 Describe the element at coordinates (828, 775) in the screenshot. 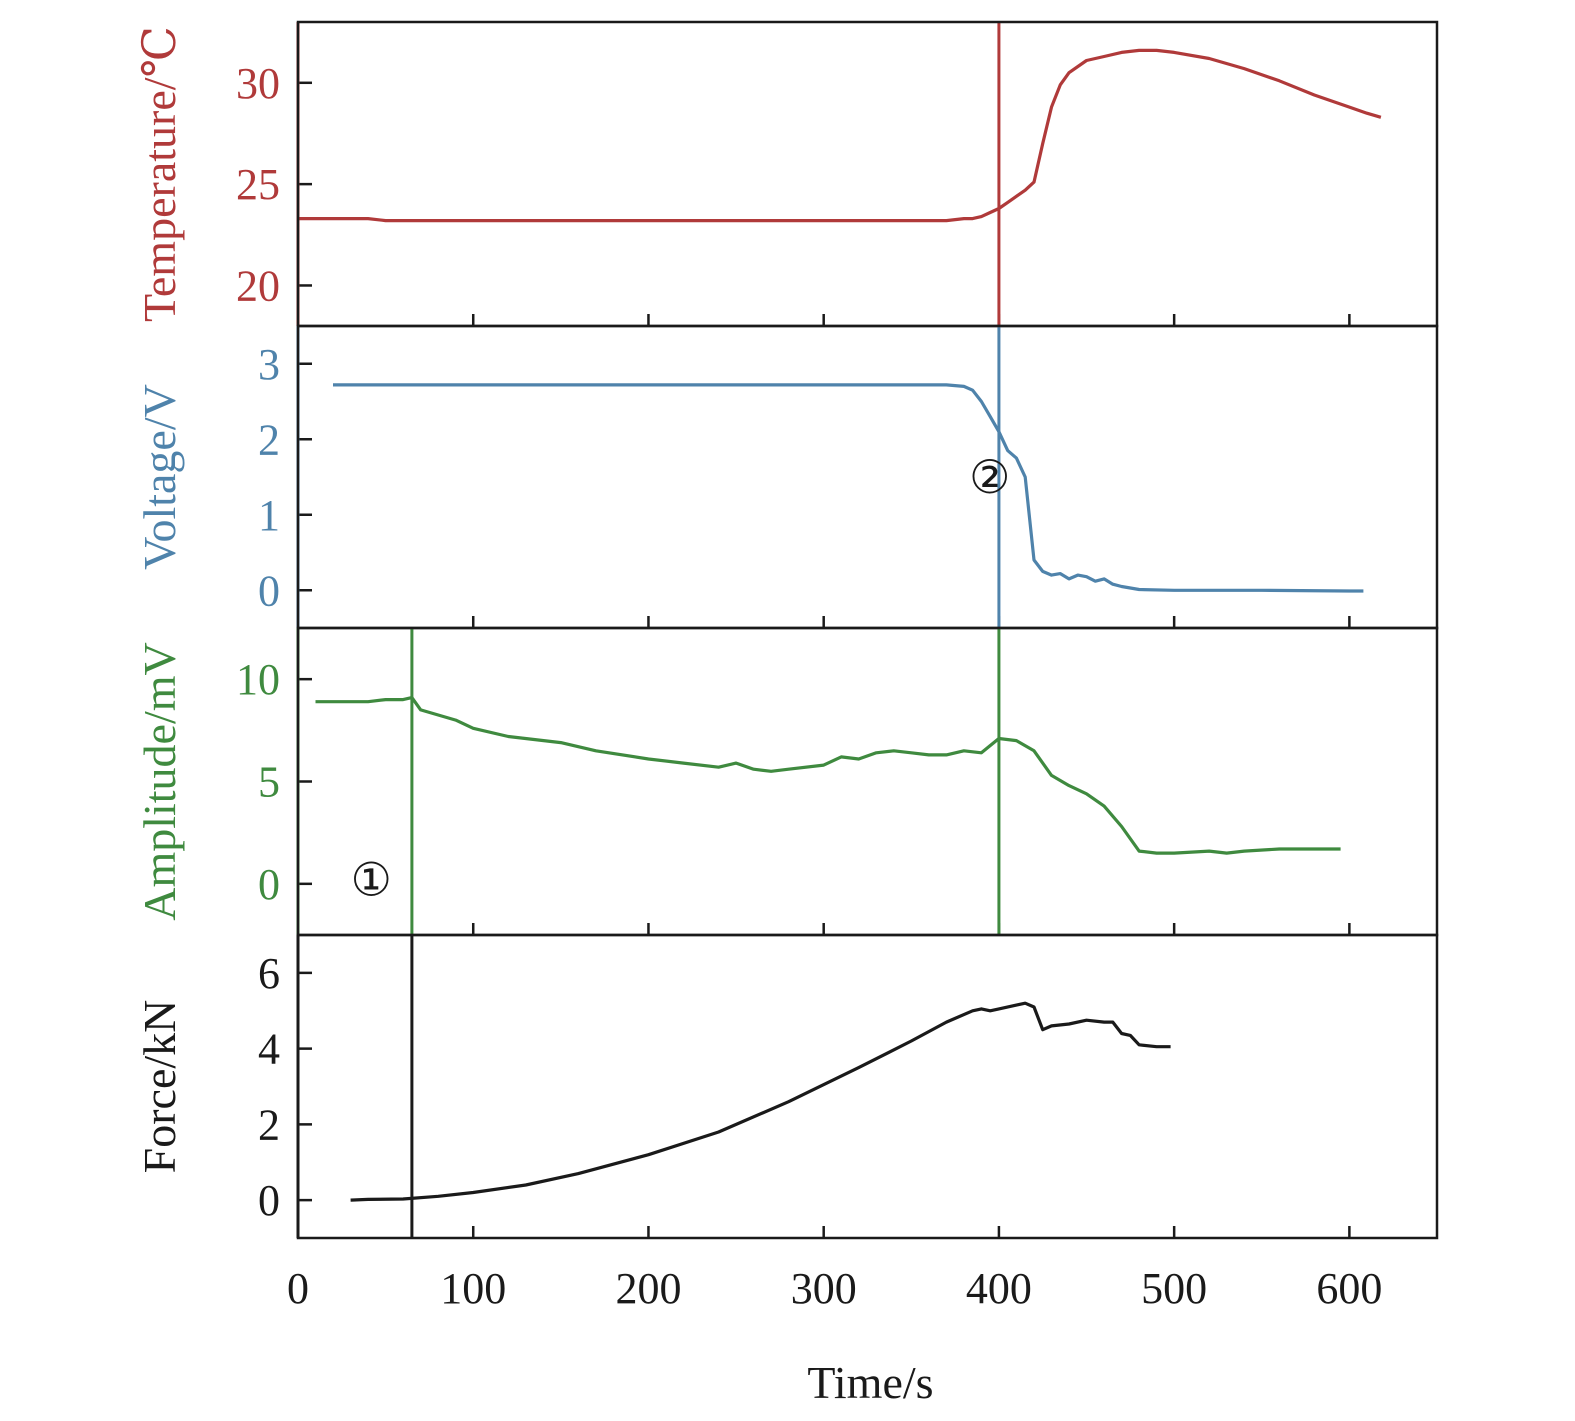

I see `amplitude-series-line` at that location.